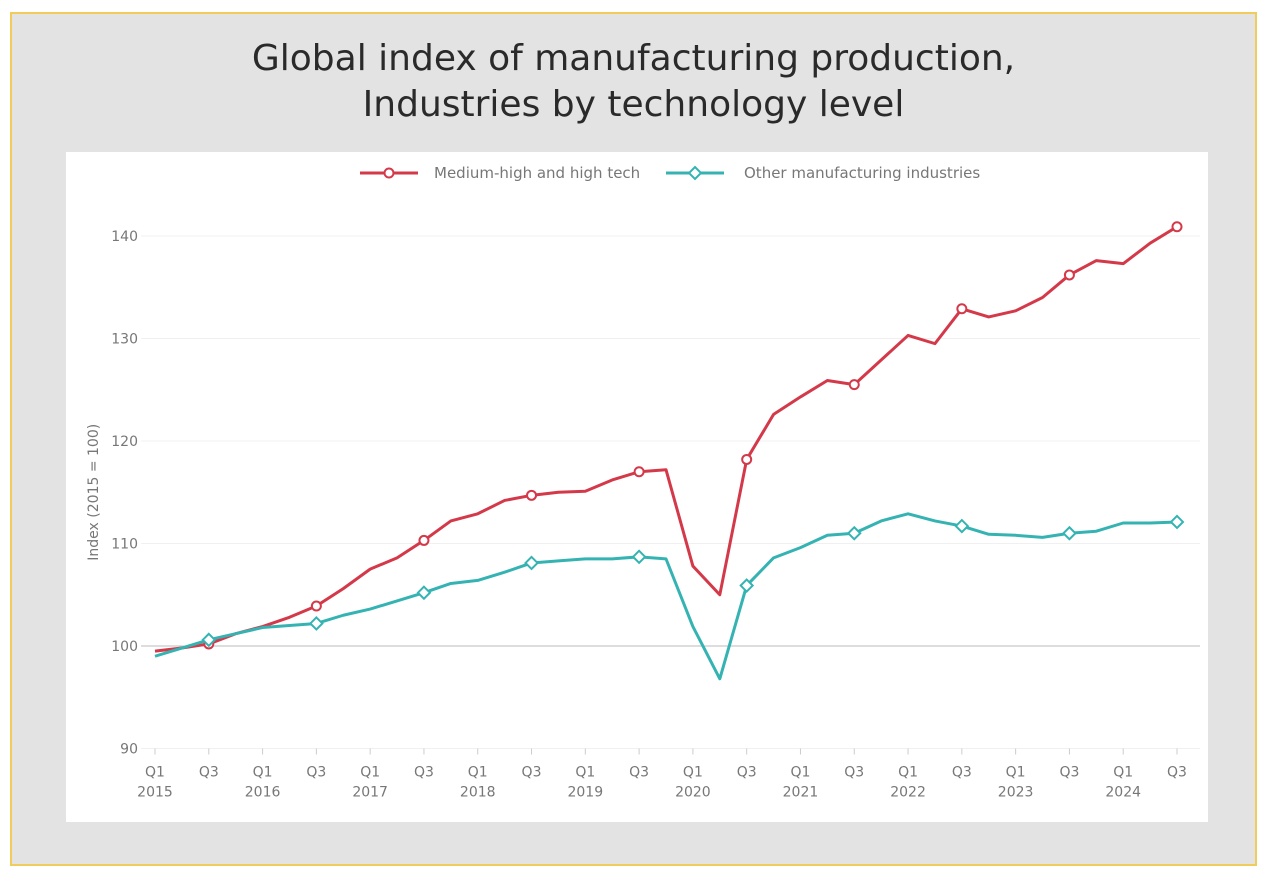 This screenshot has height=882, width=1268. I want to click on x-tick-year-label: 2015, so click(155, 793).